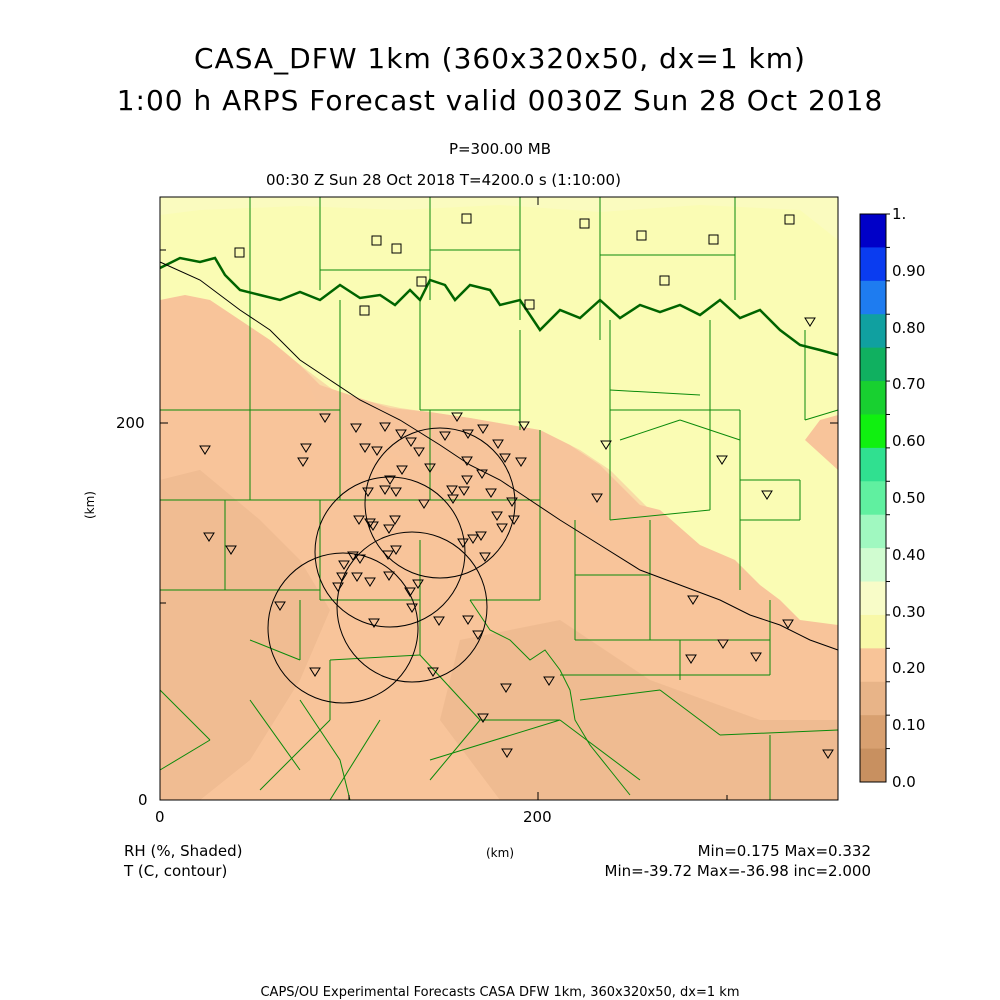  I want to click on legend-label: 0.30, so click(909, 611).